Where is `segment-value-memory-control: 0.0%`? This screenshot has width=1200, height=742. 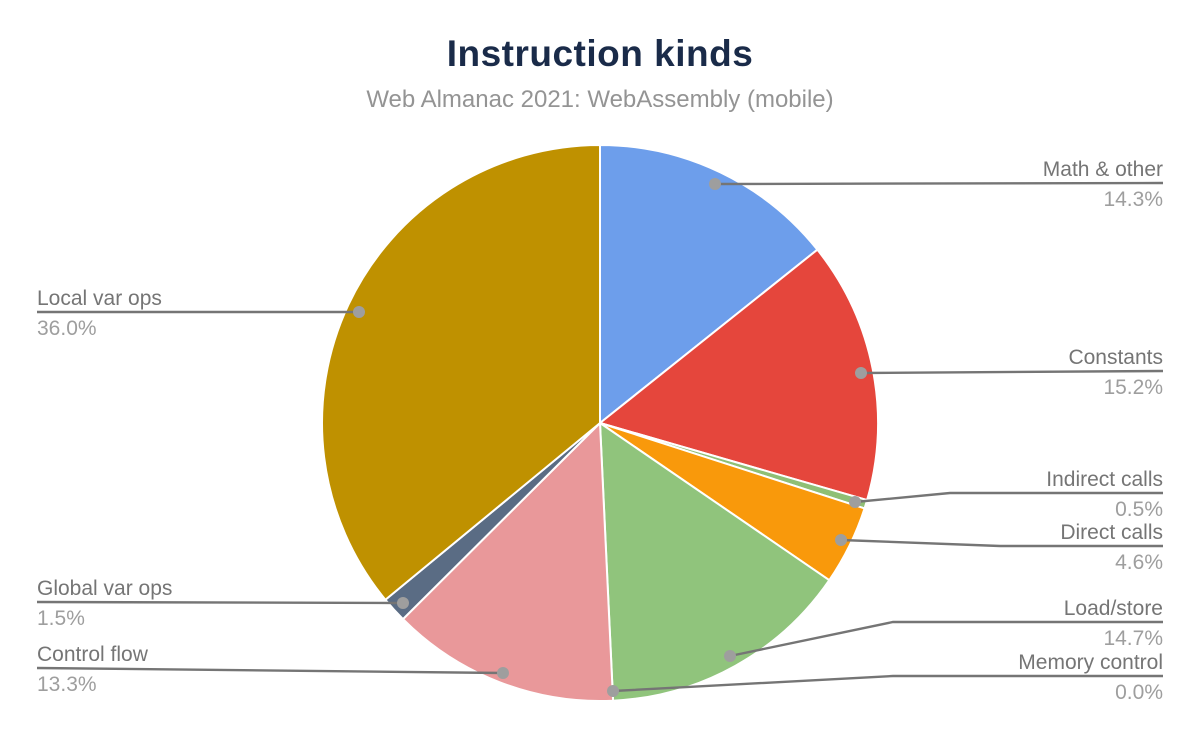
segment-value-memory-control: 0.0% is located at coordinates (1139, 692).